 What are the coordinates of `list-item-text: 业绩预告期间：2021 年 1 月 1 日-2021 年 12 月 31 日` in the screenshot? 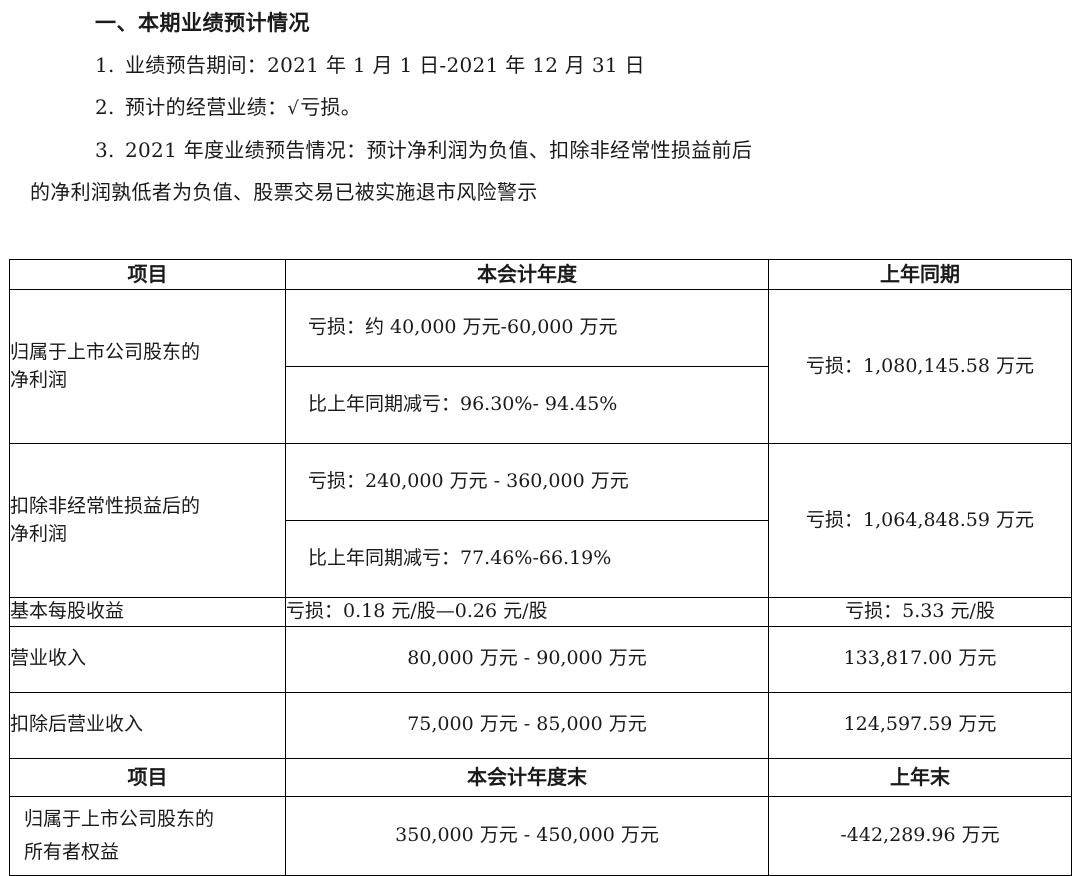 It's located at (385, 65).